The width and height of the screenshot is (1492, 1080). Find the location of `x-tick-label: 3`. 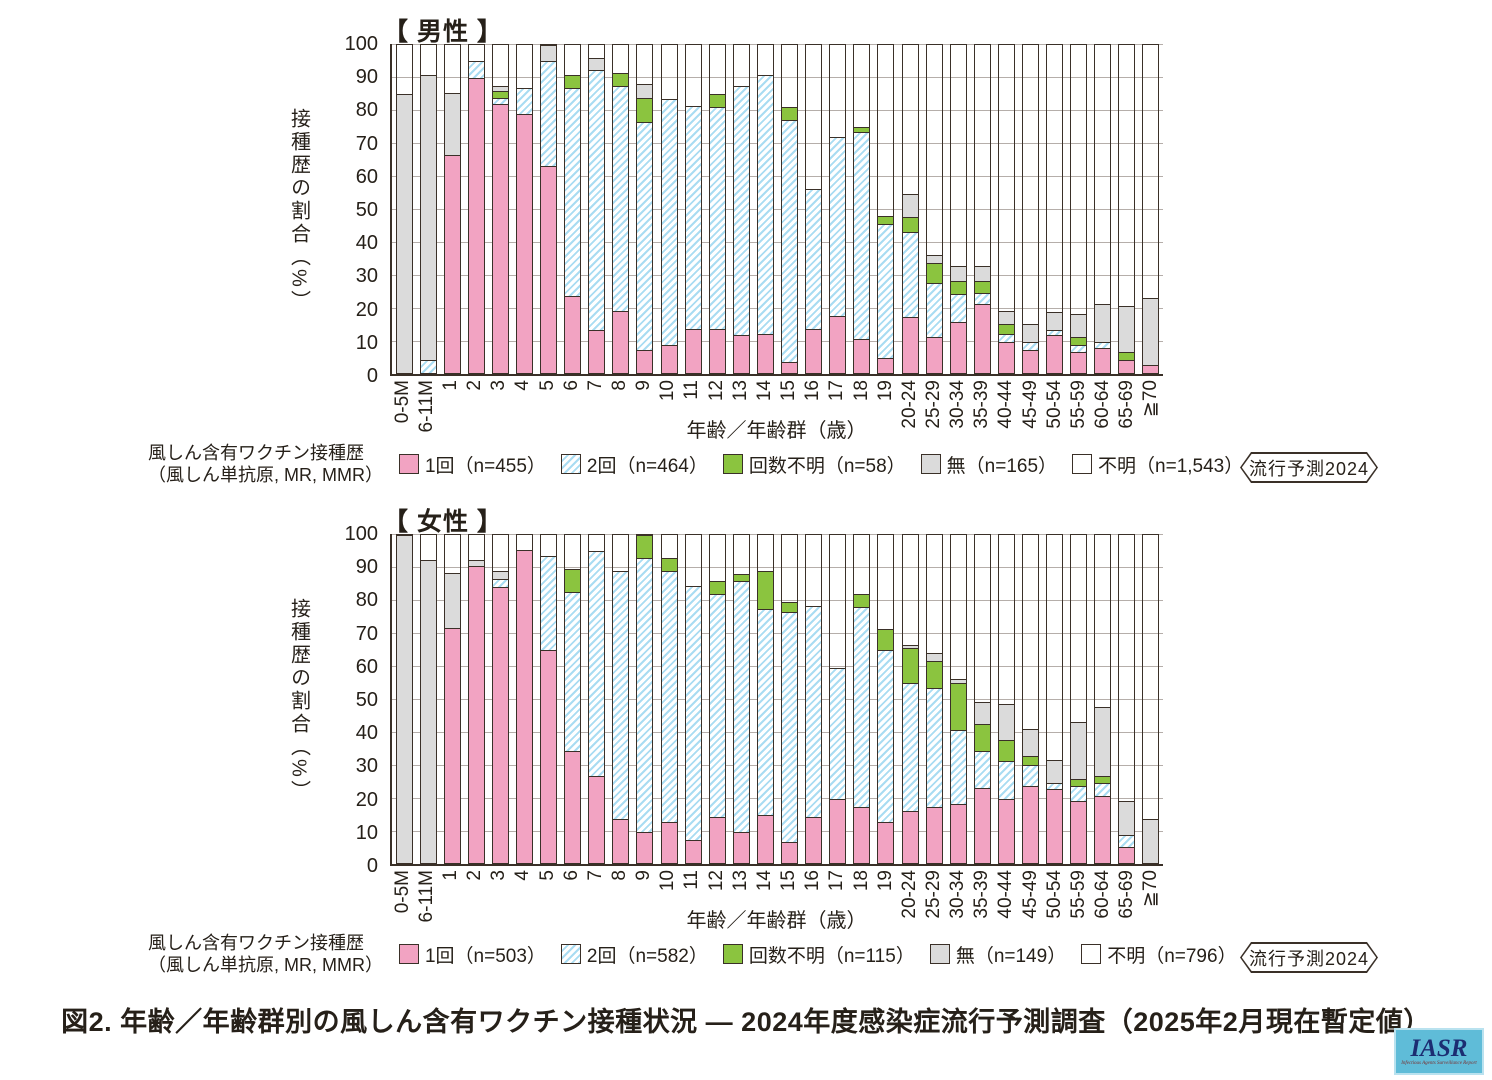

x-tick-label: 3 is located at coordinates (499, 385).